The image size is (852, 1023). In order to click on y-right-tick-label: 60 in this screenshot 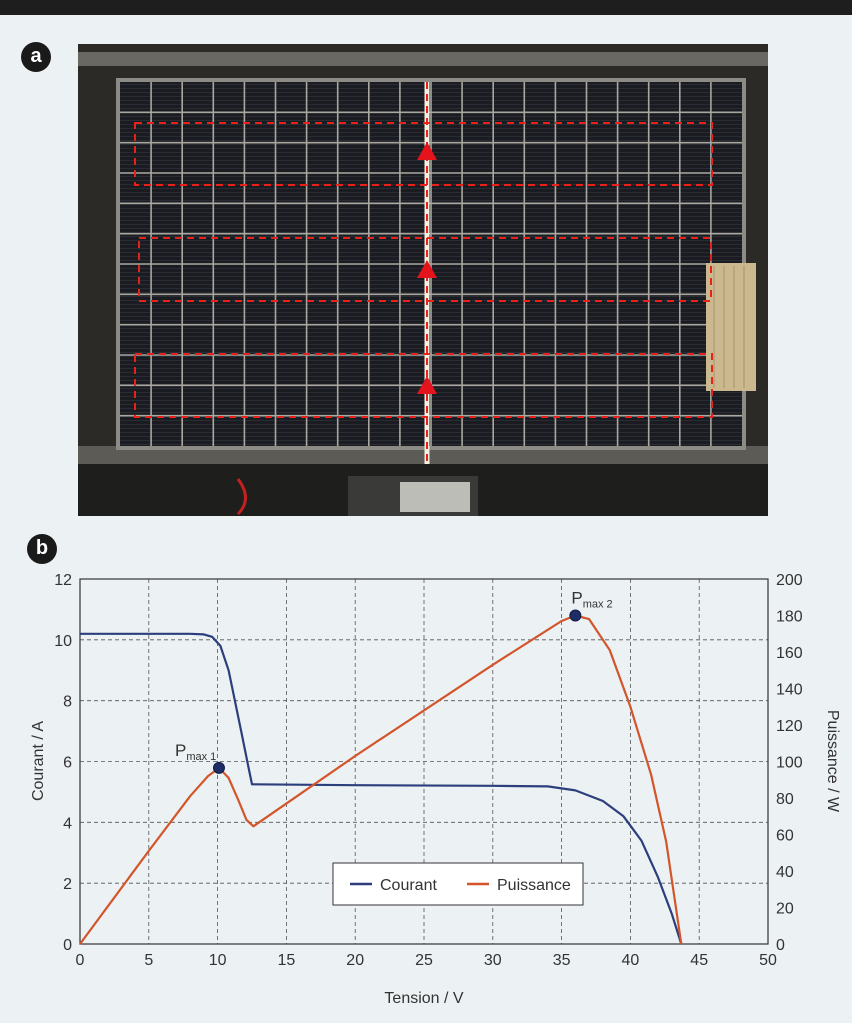, I will do `click(785, 836)`.